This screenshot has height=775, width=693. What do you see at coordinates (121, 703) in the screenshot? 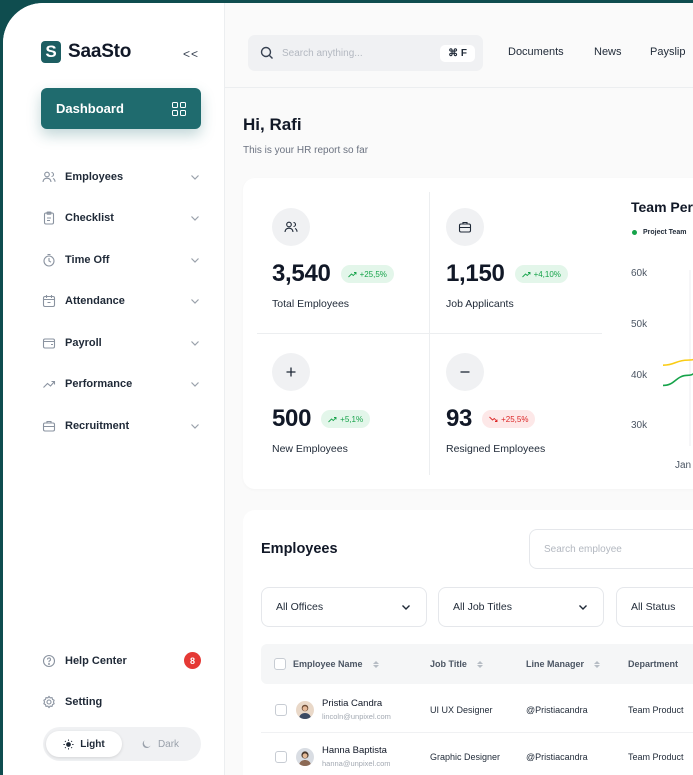
I see `sidebar-item-setting: Setting` at bounding box center [121, 703].